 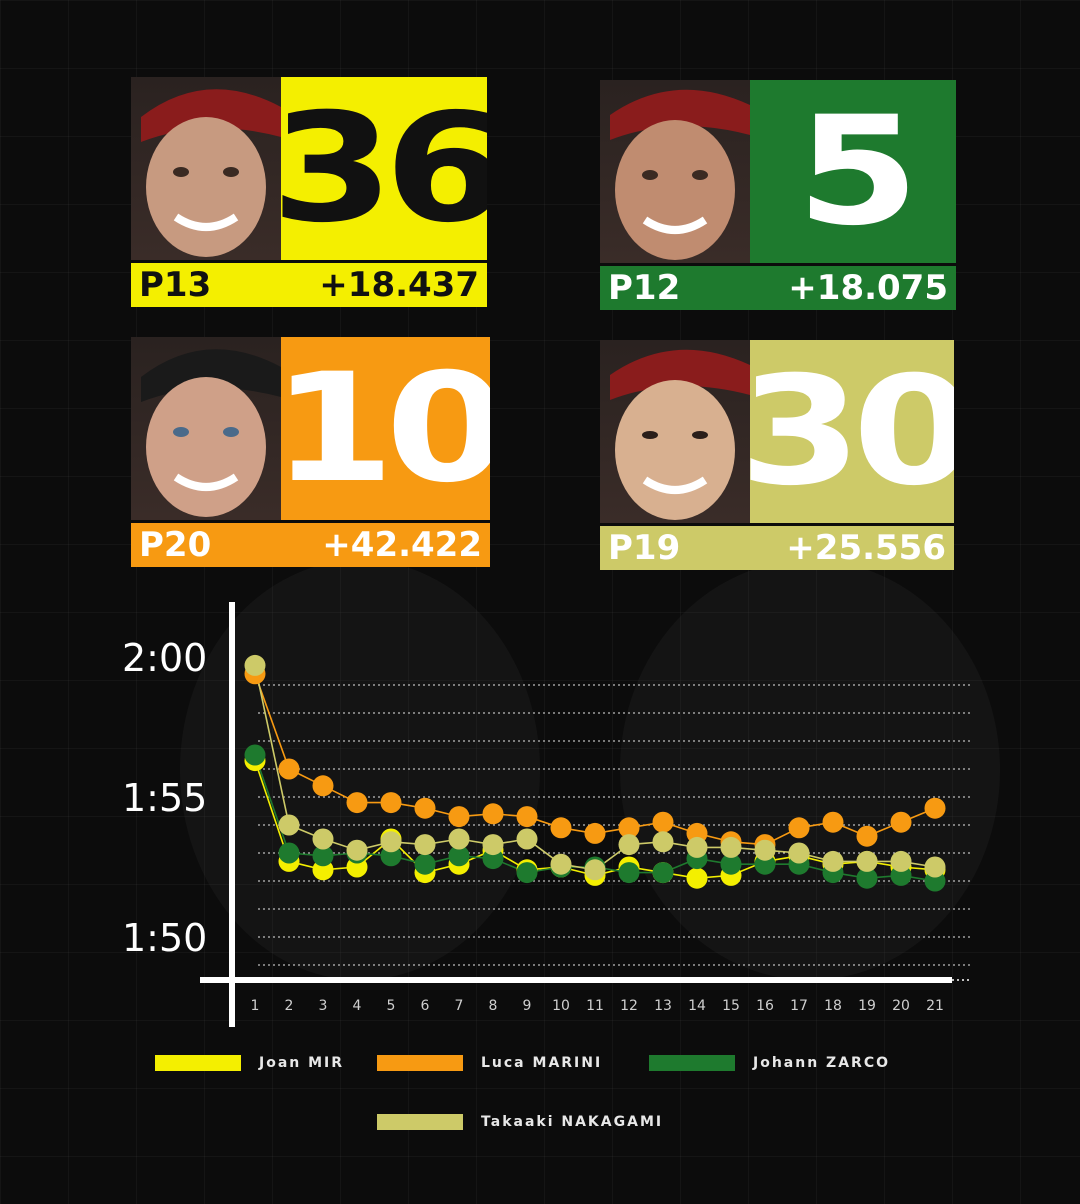 I want to click on x-tick-label: 8, so click(x=493, y=1006).